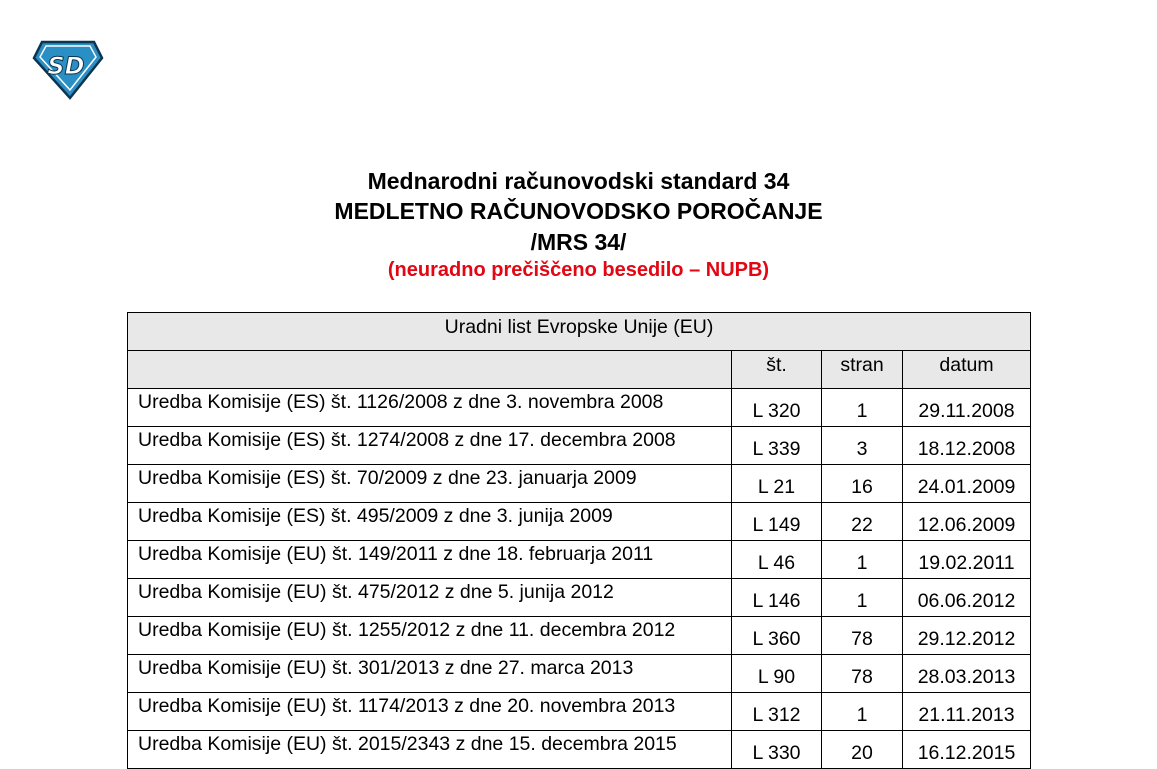 Image resolution: width=1157 pixels, height=769 pixels. What do you see at coordinates (776, 597) in the screenshot?
I see `cell-number: L 146` at bounding box center [776, 597].